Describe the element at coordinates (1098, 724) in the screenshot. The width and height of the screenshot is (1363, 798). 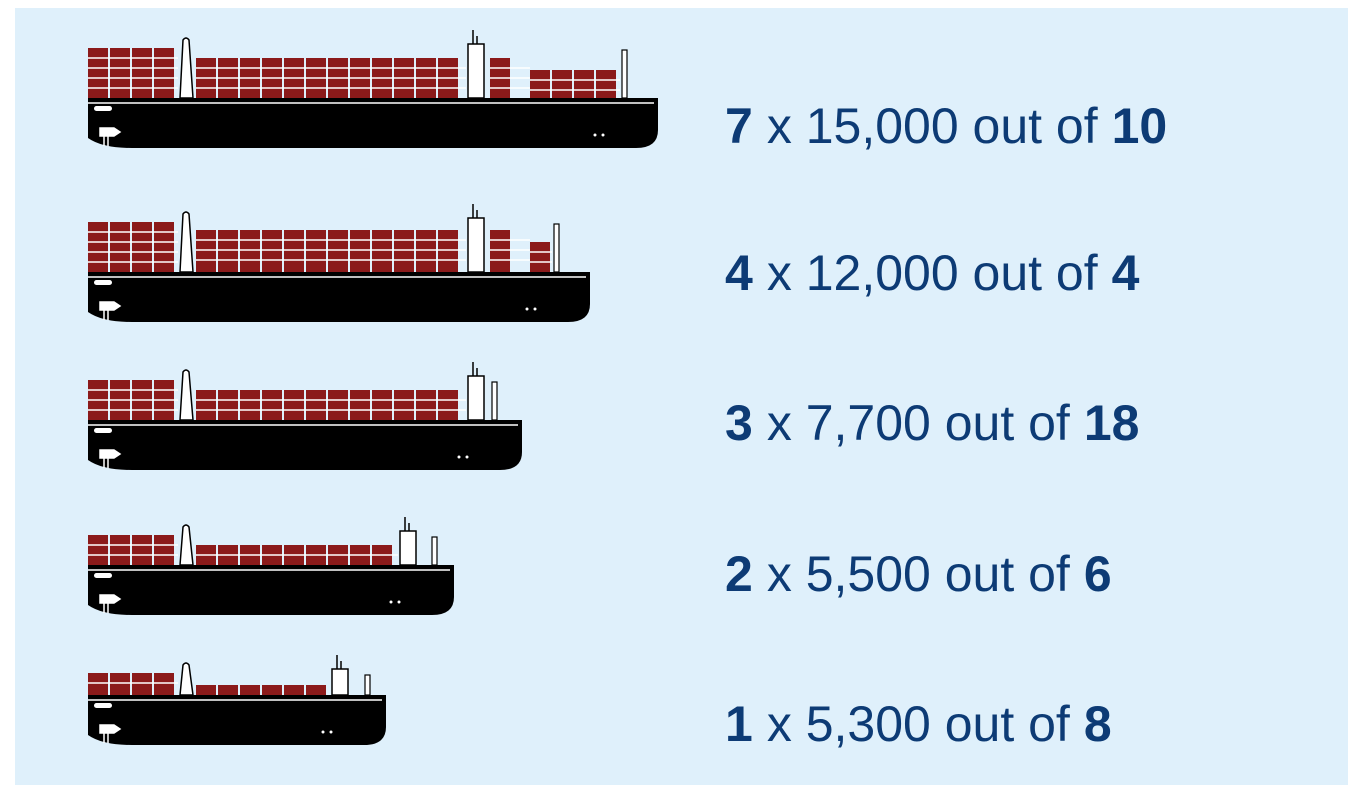
I see `total: 8` at that location.